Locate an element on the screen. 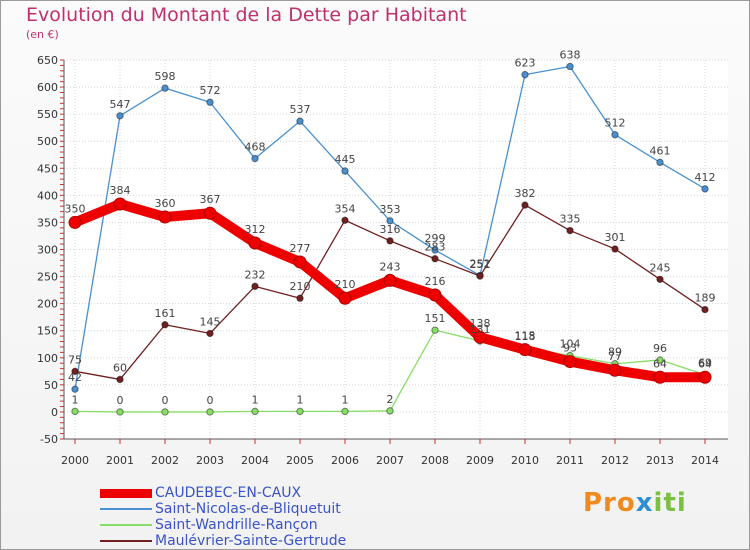 The width and height of the screenshot is (750, 550). data-label: 75 is located at coordinates (75, 359).